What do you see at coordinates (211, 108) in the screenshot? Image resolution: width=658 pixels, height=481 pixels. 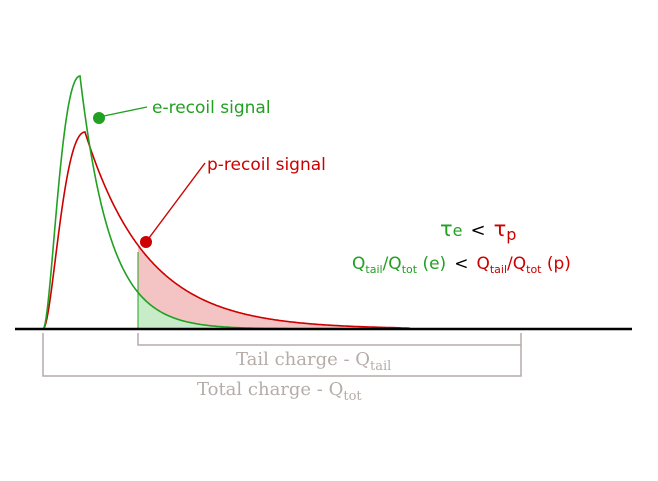 I see `e-recoil-label: e-recoil signal` at bounding box center [211, 108].